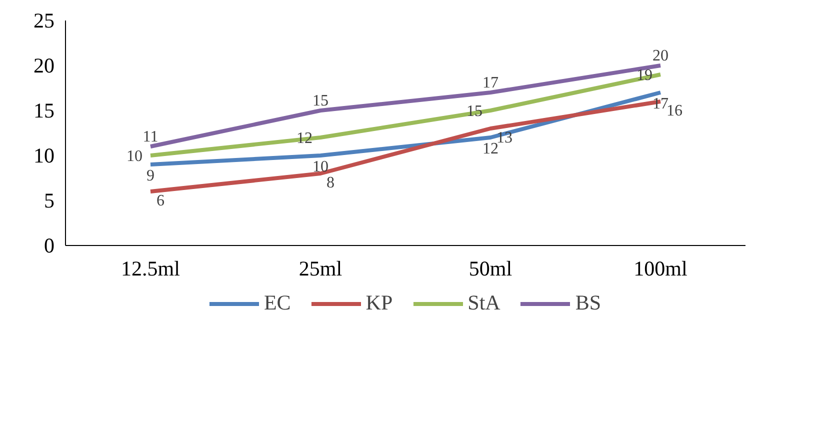  Describe the element at coordinates (160, 201) in the screenshot. I see `data-label: 6` at that location.